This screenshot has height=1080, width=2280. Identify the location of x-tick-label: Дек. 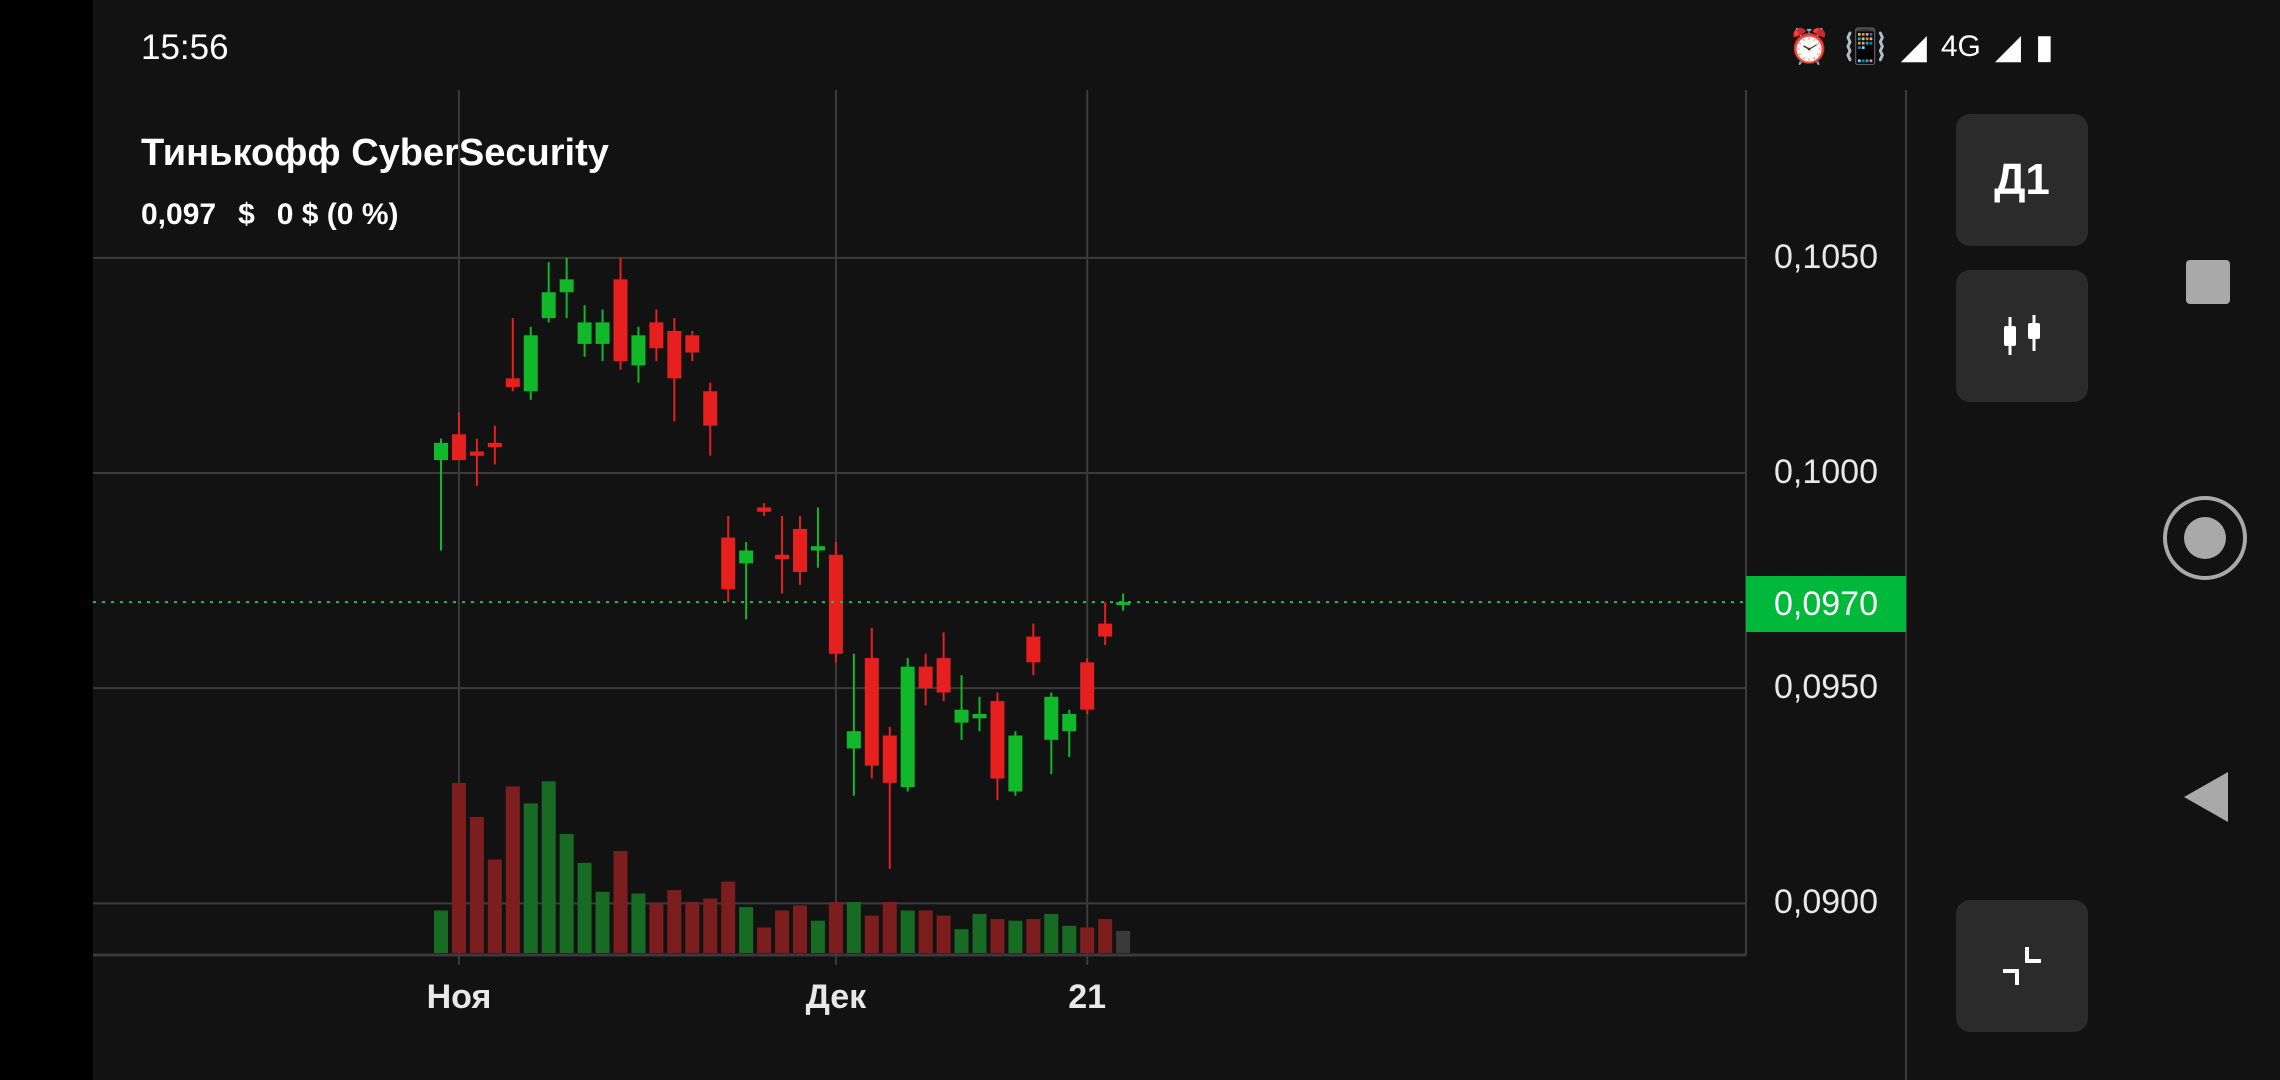
(836, 997).